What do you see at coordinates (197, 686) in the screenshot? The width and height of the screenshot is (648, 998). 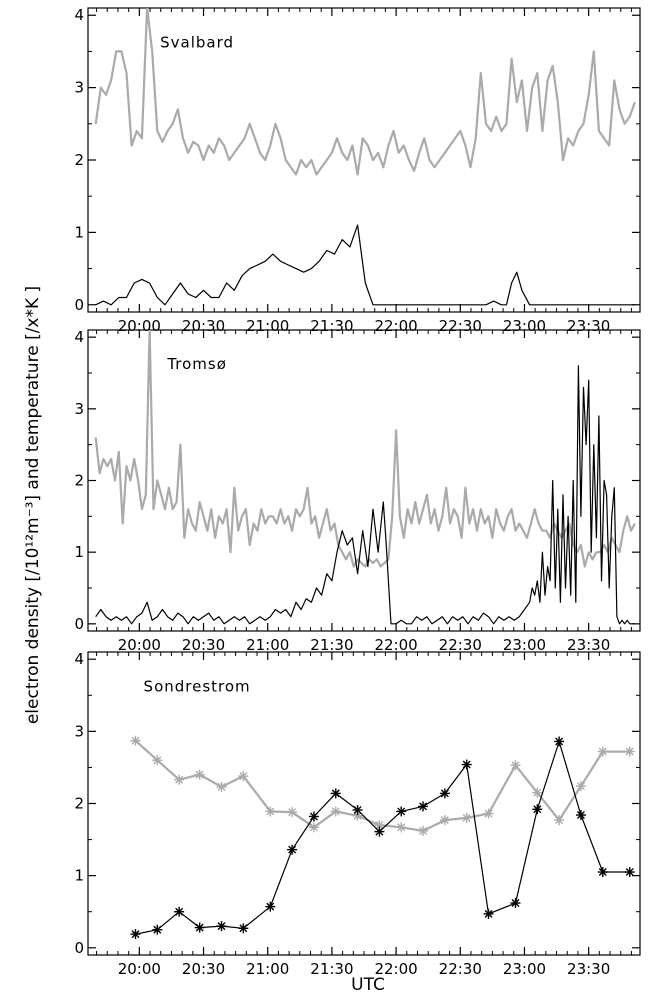 I see `panel-title: Sondrestrom` at bounding box center [197, 686].